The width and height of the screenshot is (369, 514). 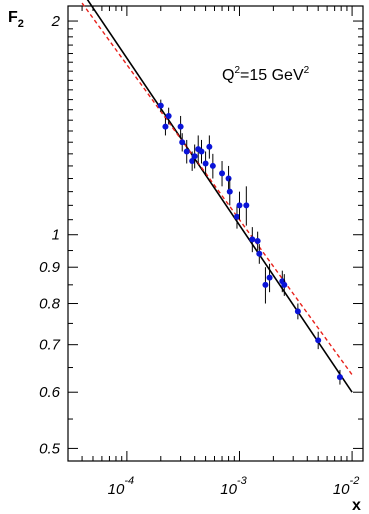 I want to click on x-tick-labels: 10⁻⁴ 10⁻³ 10⁻², so click(x=234, y=486).